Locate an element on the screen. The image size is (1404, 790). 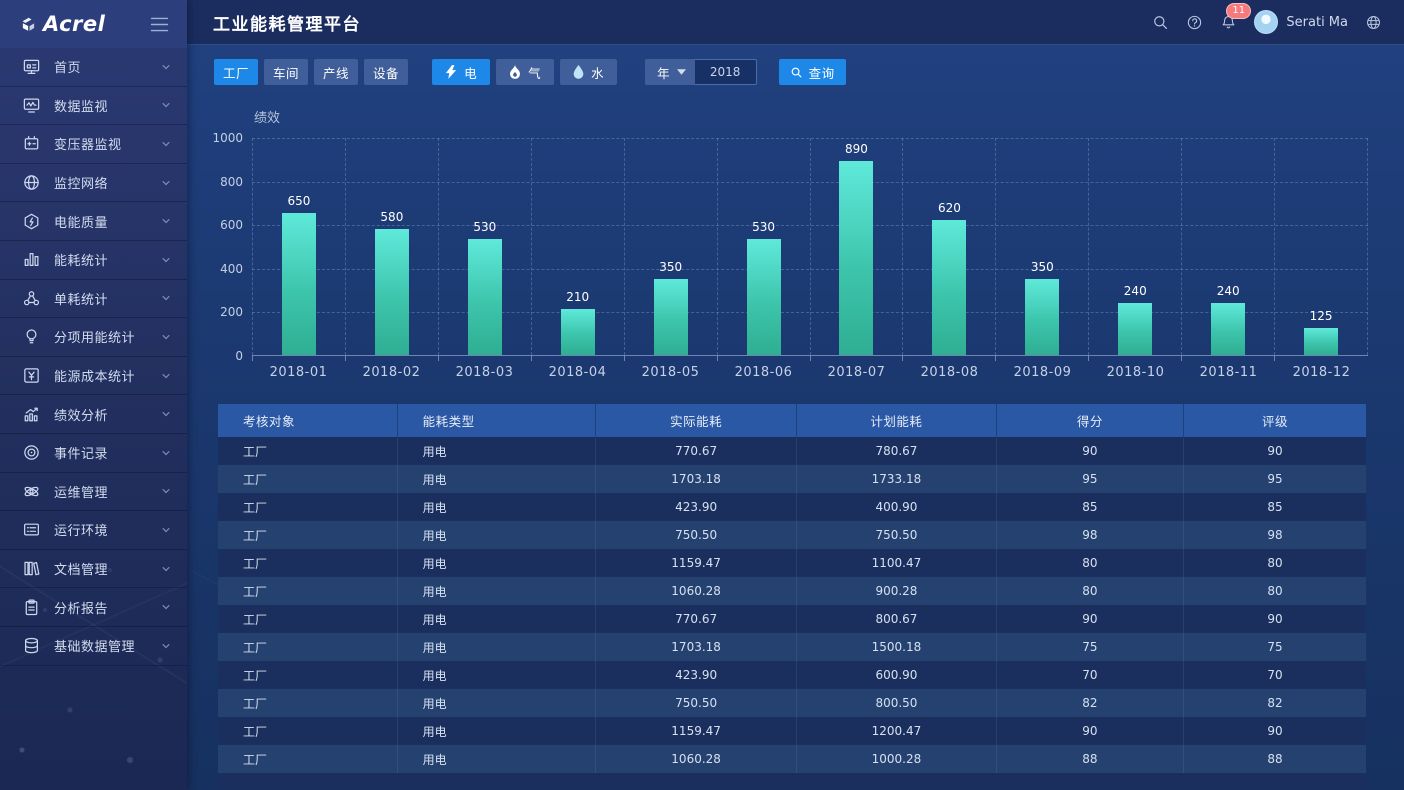
table-row-7: 工厂 用电 770.67 800.67 90 90 is located at coordinates (792, 619).